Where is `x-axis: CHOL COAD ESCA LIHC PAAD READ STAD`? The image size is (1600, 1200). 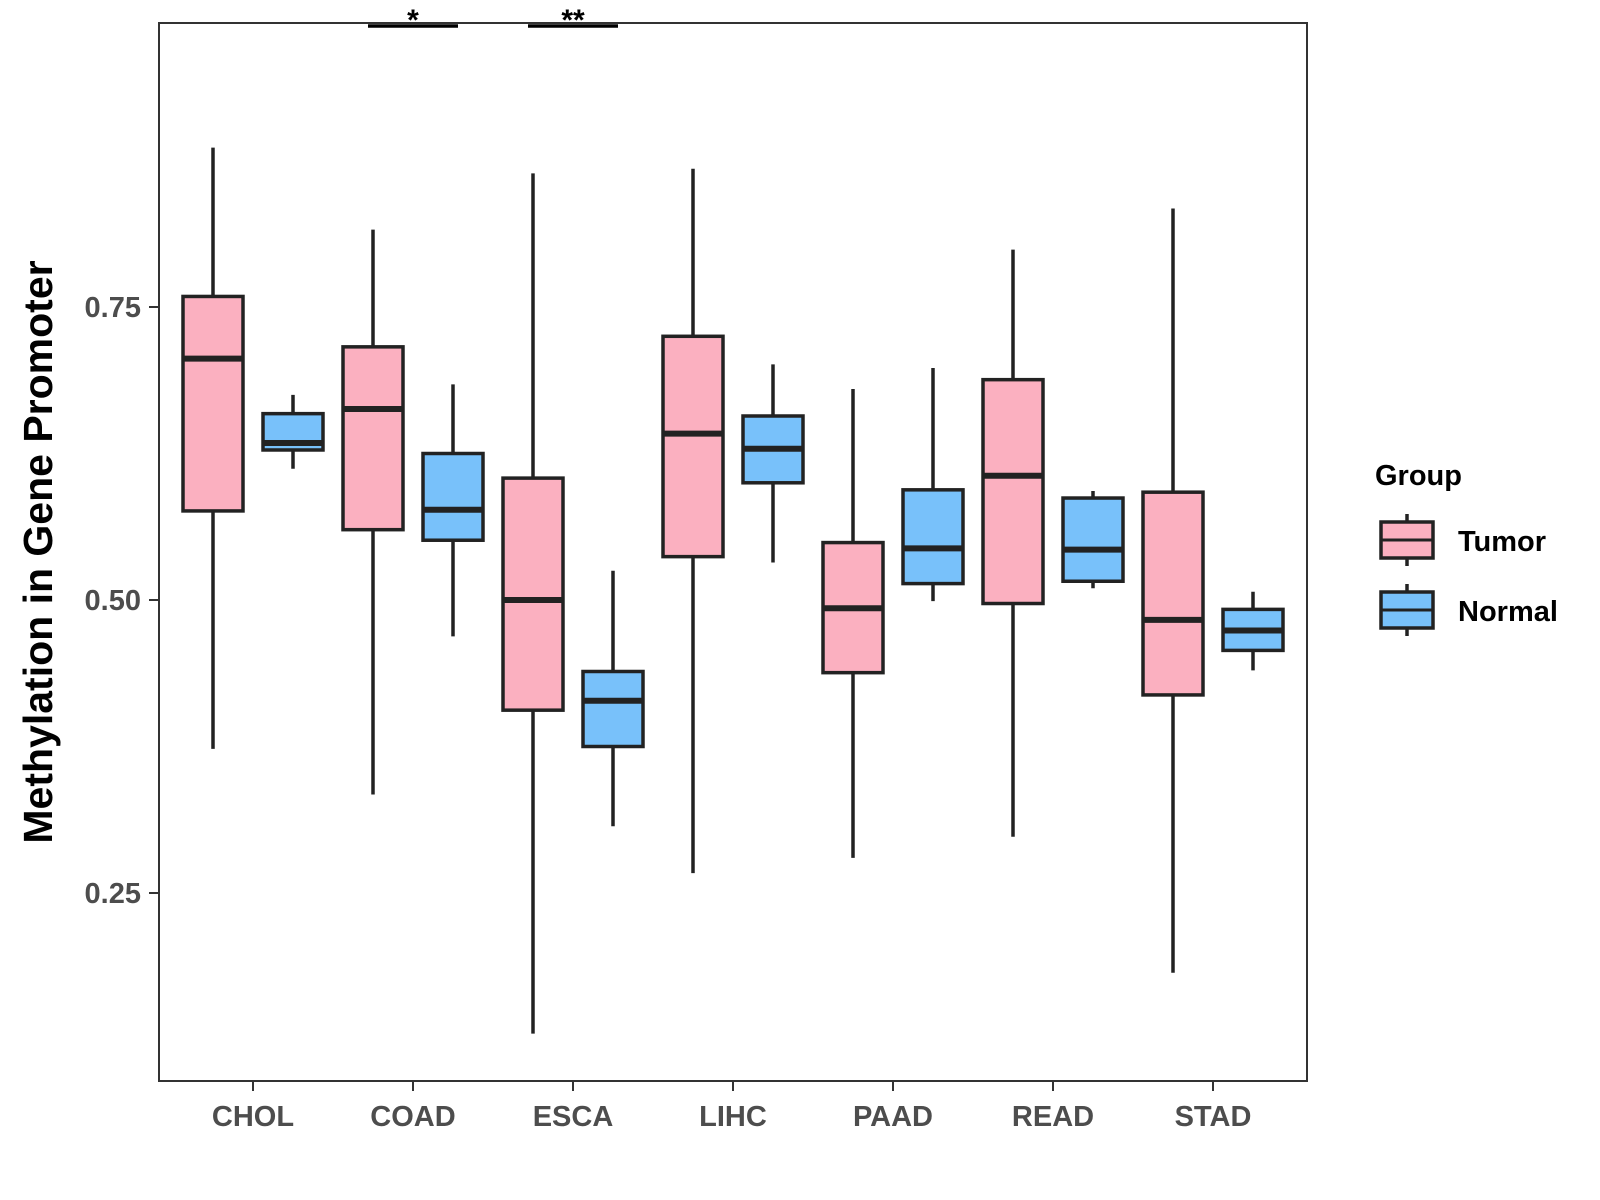
x-axis: CHOL COAD ESCA LIHC PAAD READ STAD is located at coordinates (731, 1107).